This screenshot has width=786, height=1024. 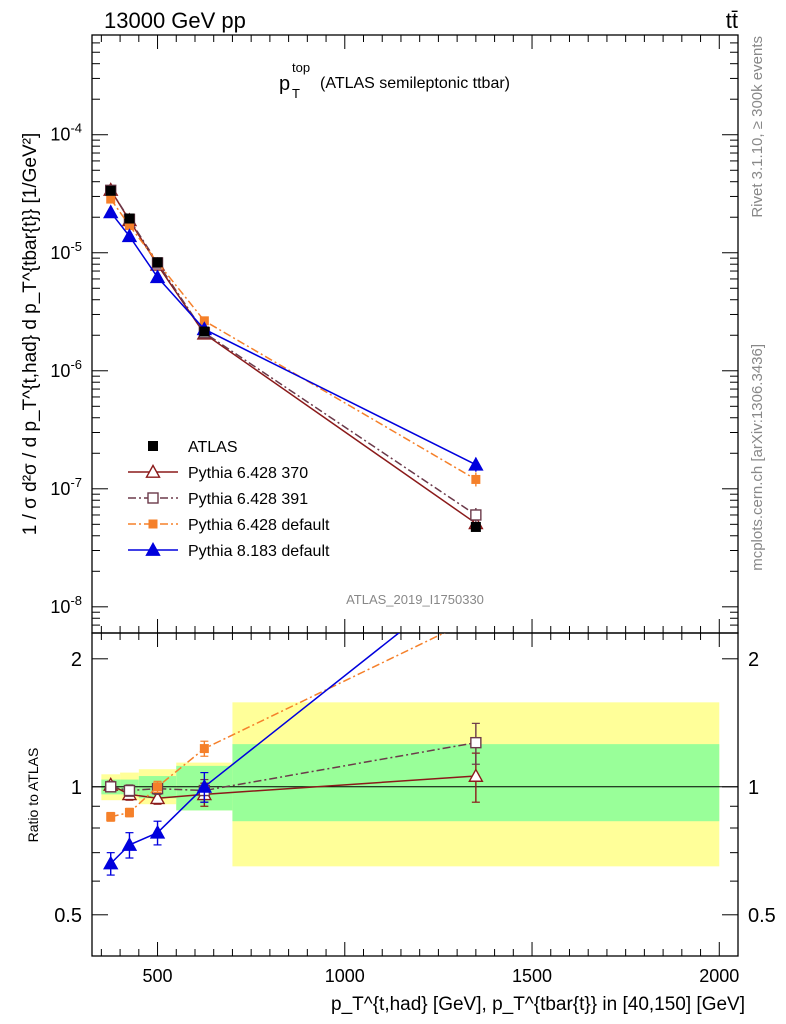 I want to click on legend-label: ATLAS, so click(x=213, y=447).